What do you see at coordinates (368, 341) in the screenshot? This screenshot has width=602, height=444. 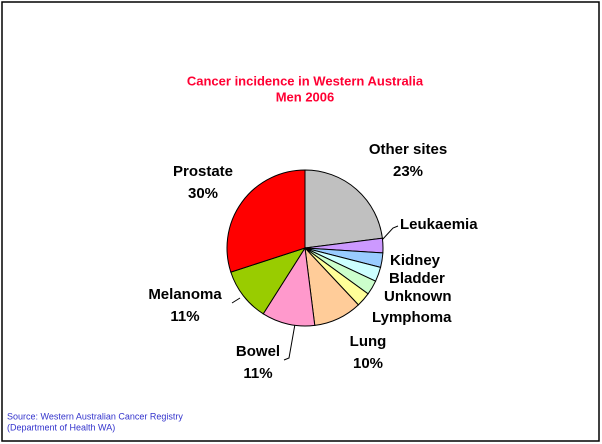 I see `slice-label: Lung` at bounding box center [368, 341].